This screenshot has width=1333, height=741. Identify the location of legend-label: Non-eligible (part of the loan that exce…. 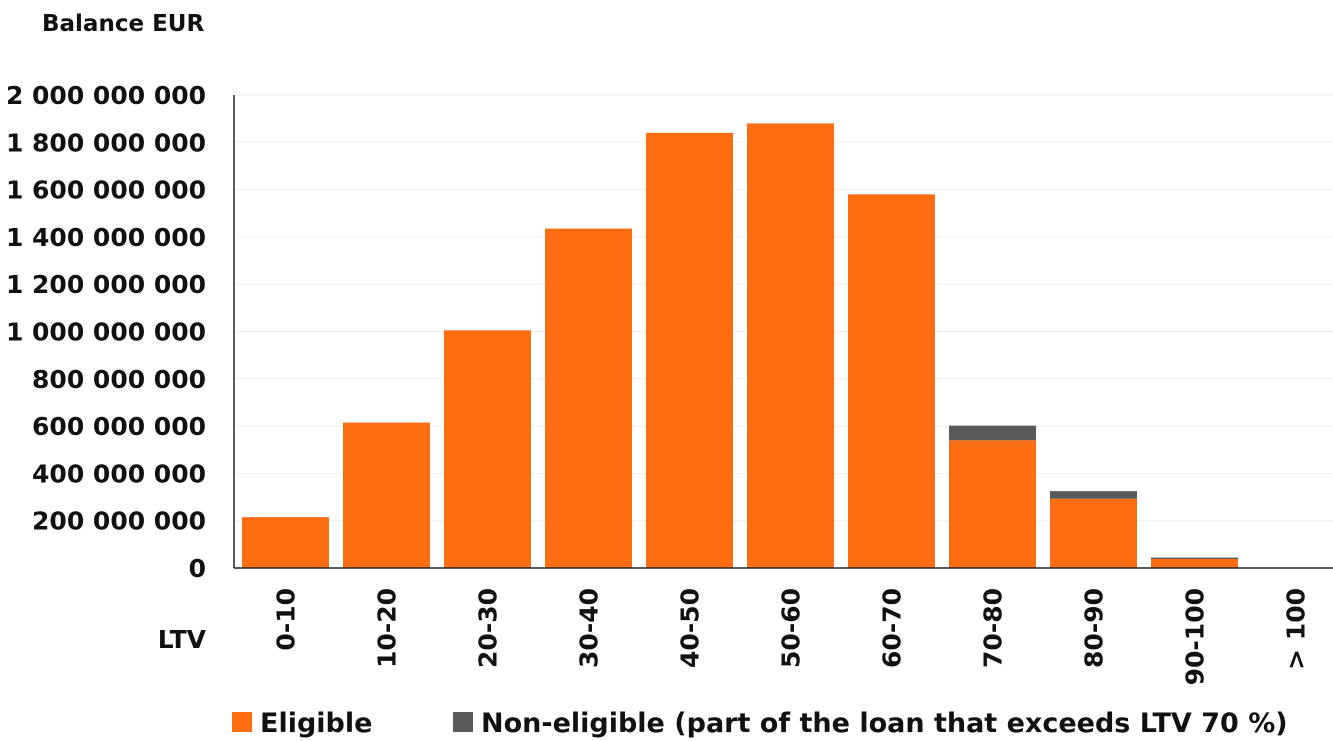
(884, 723).